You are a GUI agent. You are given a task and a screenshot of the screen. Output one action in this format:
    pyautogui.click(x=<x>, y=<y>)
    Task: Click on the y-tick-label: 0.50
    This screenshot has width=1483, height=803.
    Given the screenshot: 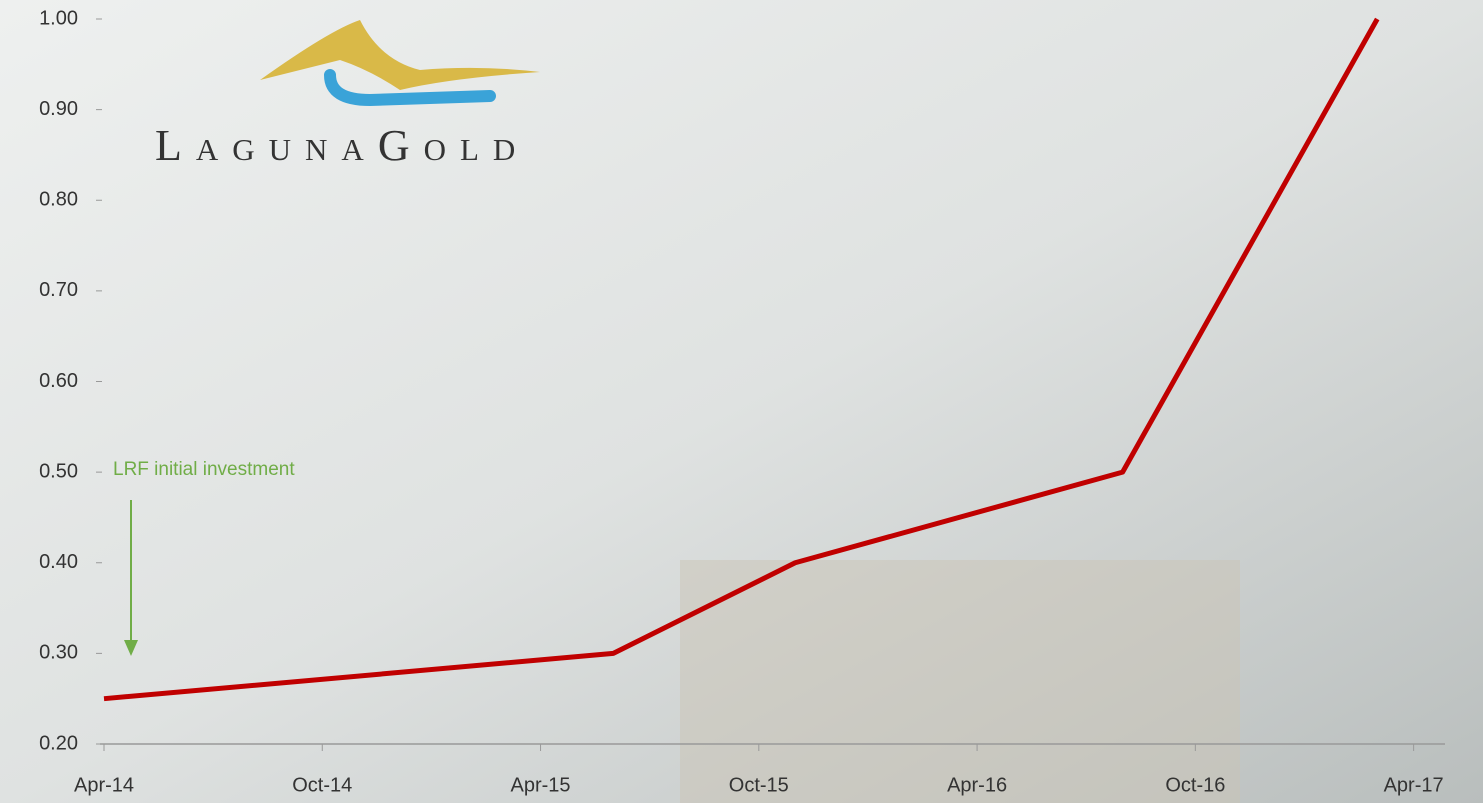 What is the action you would take?
    pyautogui.click(x=58, y=471)
    